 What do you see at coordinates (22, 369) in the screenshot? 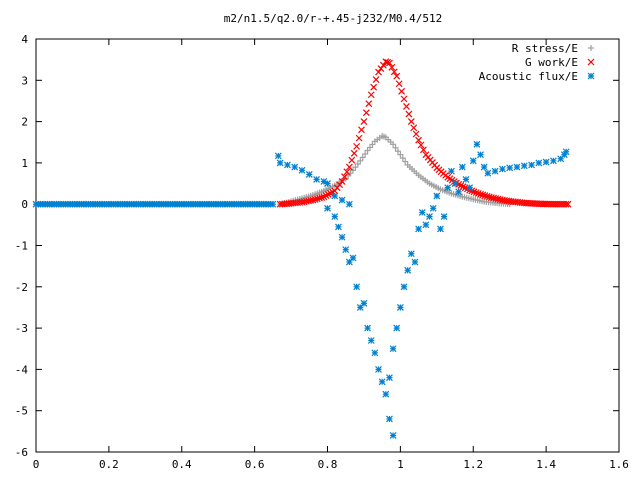
I see `y-tick-label: -4` at bounding box center [22, 369].